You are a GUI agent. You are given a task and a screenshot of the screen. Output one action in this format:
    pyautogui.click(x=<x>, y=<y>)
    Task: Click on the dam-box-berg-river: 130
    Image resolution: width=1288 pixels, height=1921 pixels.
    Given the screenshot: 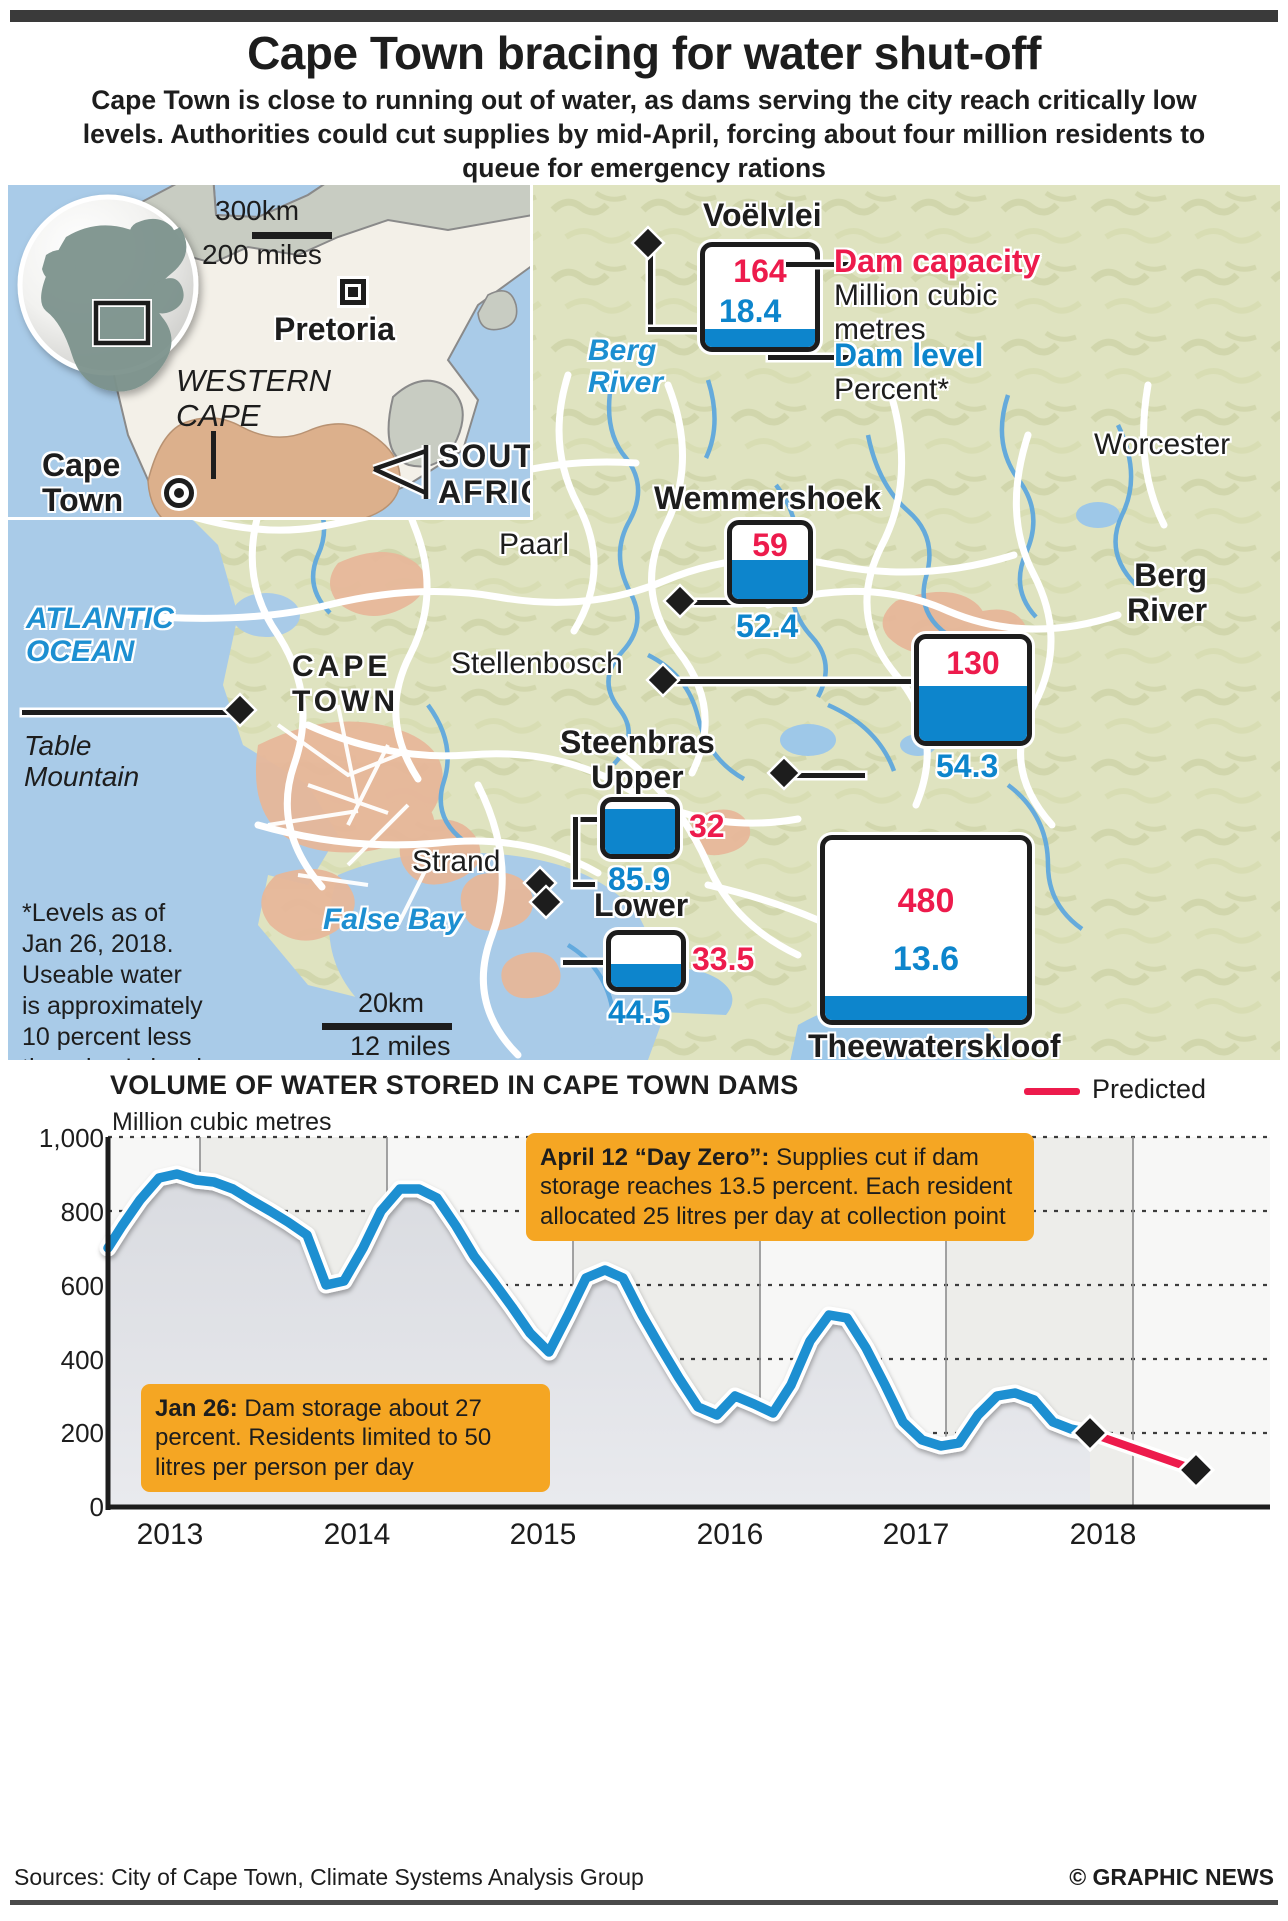 What is the action you would take?
    pyautogui.click(x=973, y=690)
    